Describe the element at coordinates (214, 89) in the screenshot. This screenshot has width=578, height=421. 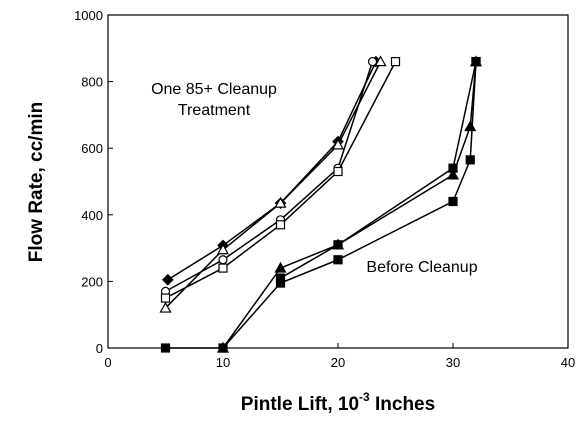
I see `annotation: One 85+ Cleanup` at that location.